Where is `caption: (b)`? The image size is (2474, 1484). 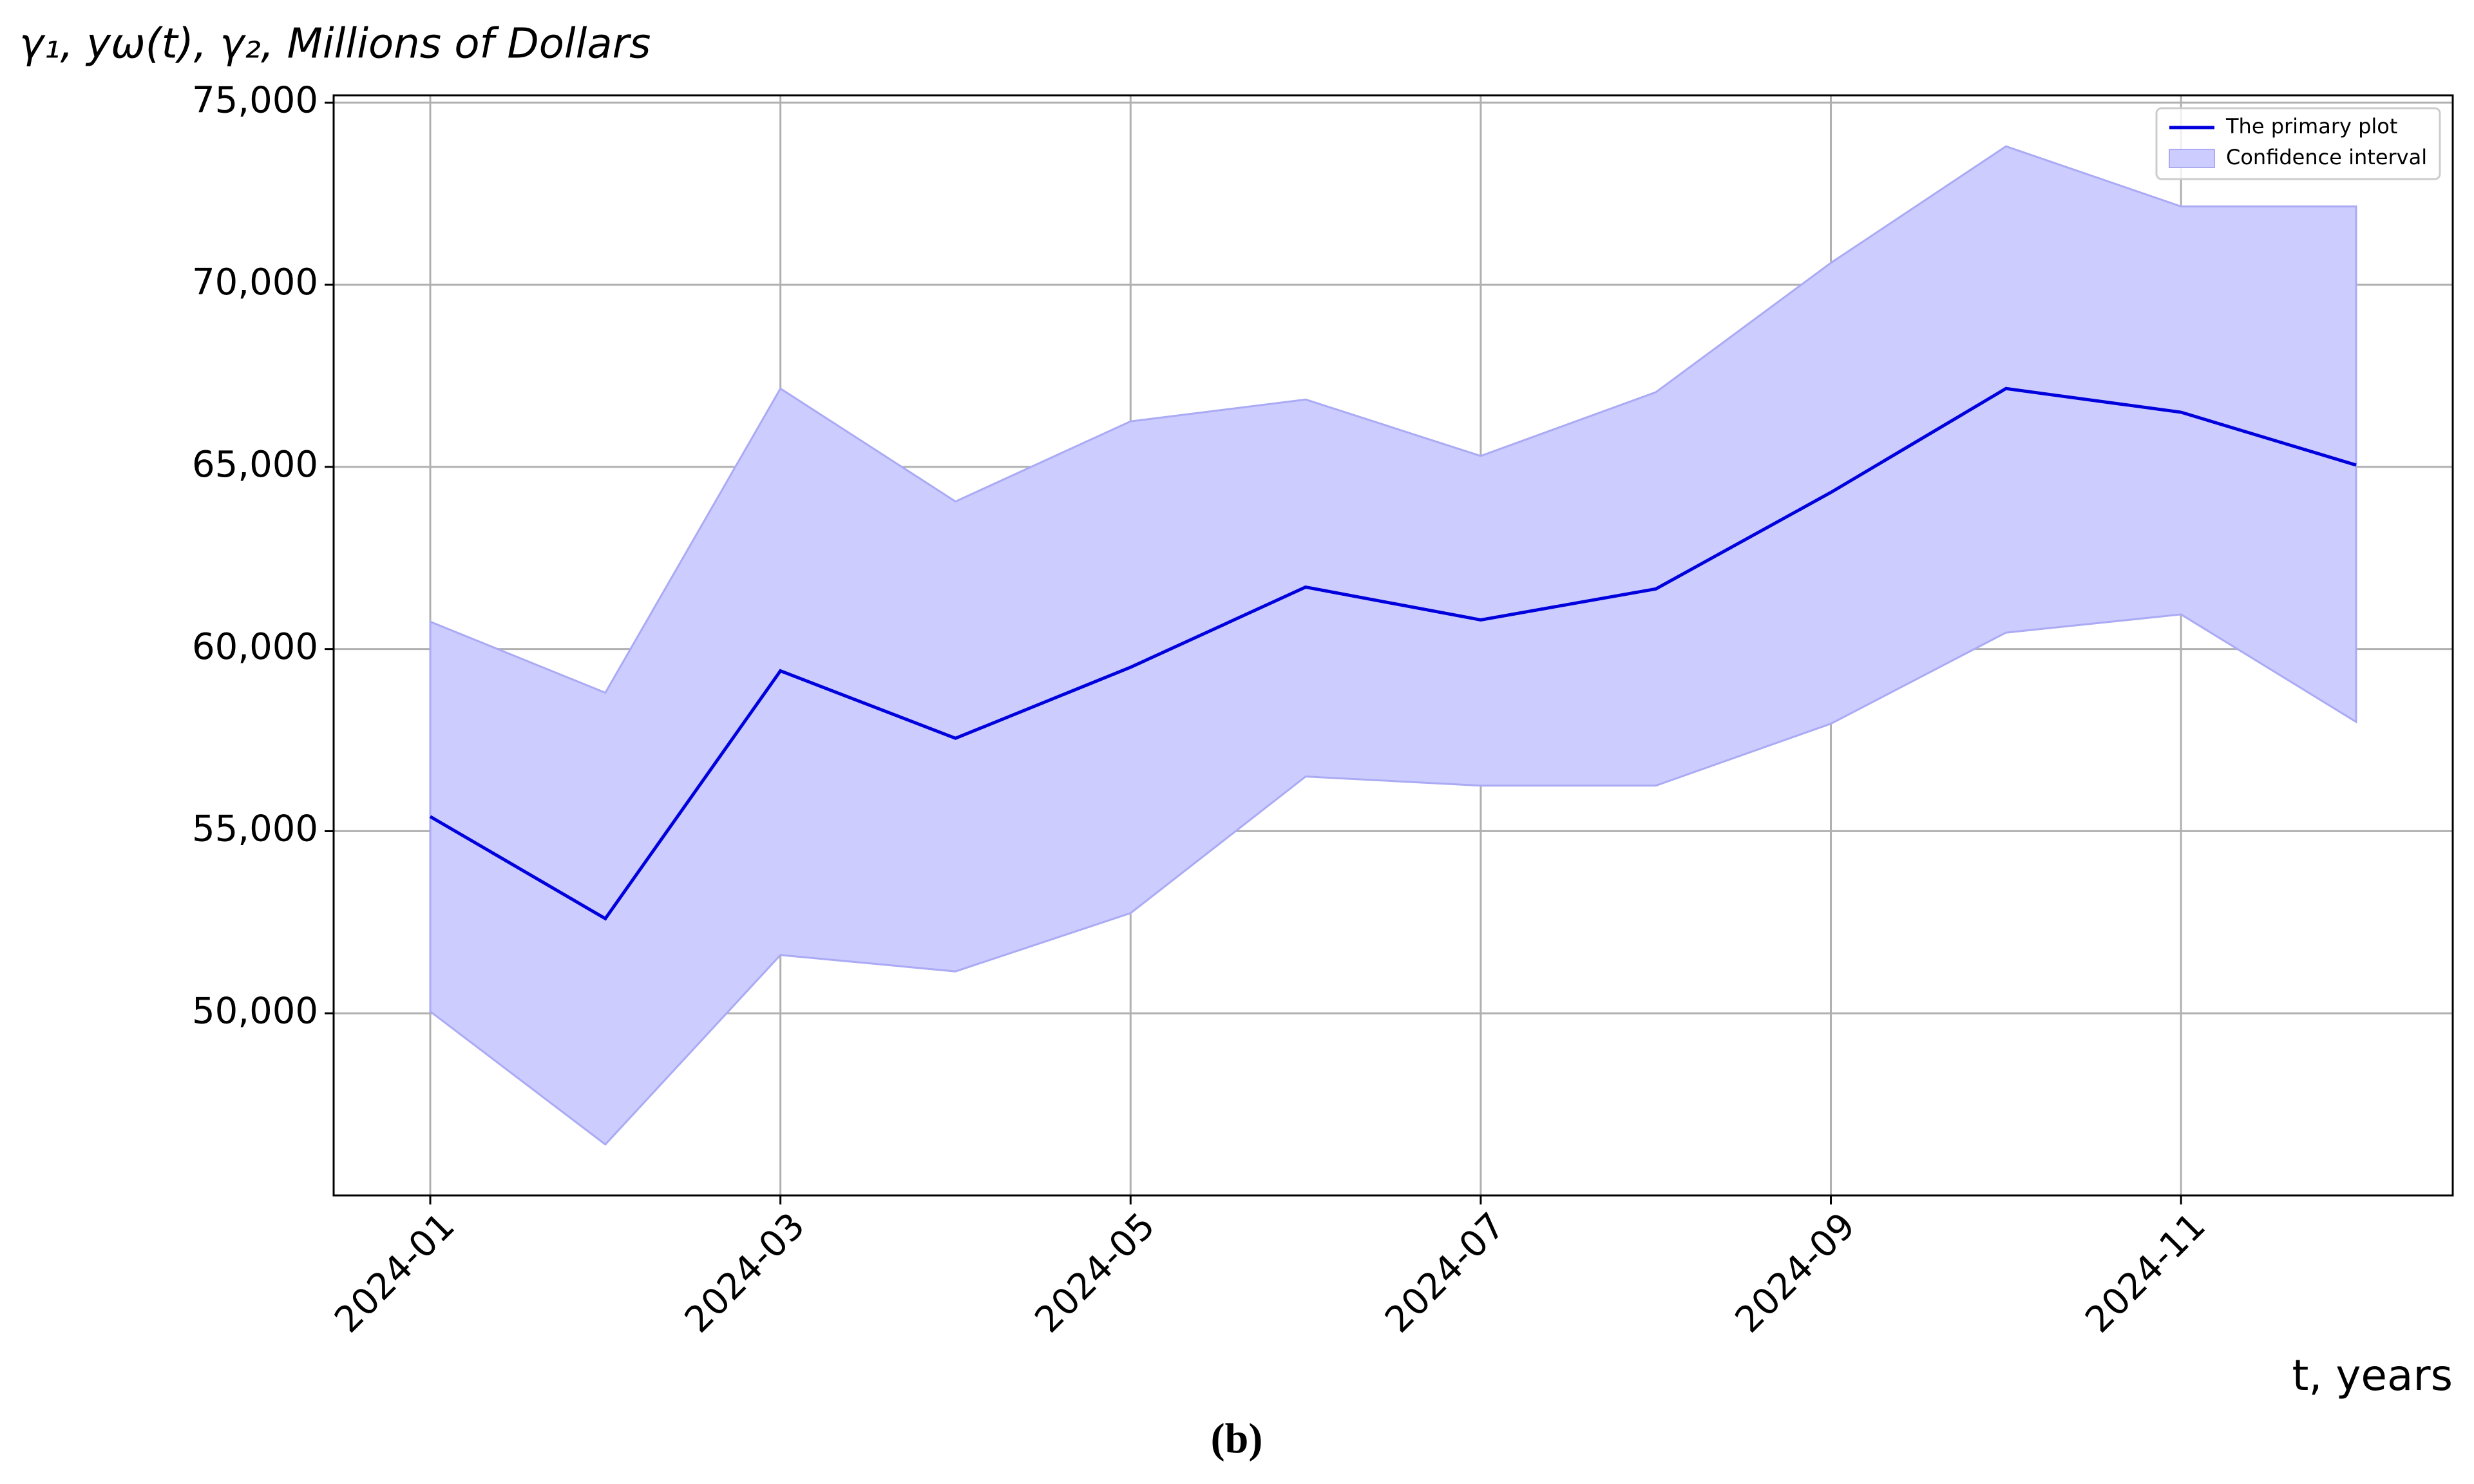 caption: (b) is located at coordinates (1237, 1438).